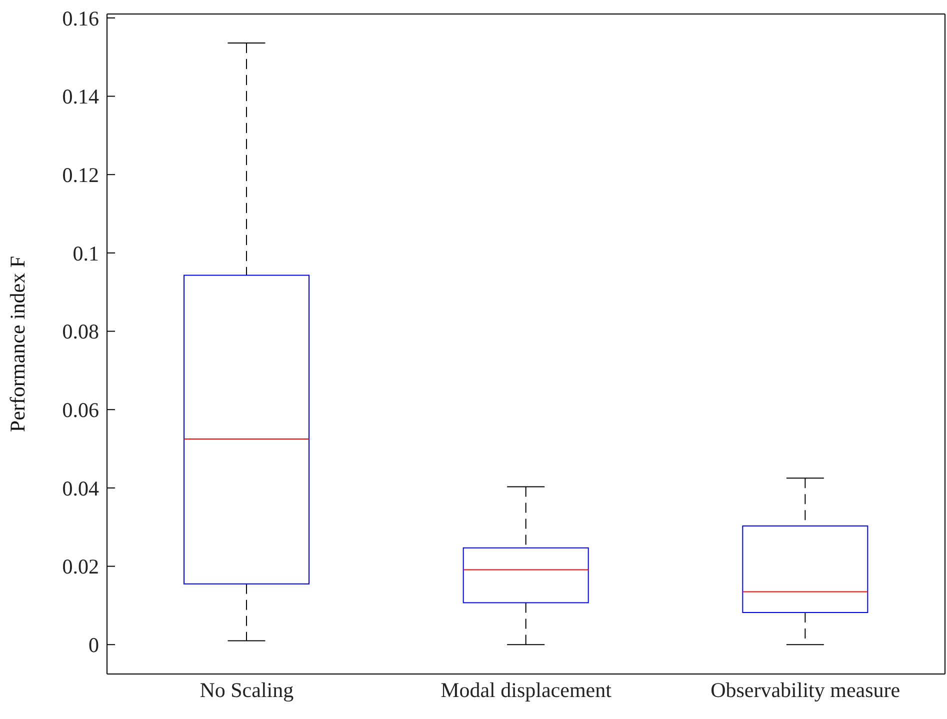 This screenshot has width=947, height=719. What do you see at coordinates (80, 566) in the screenshot?
I see `y-tick-label: 0.02` at bounding box center [80, 566].